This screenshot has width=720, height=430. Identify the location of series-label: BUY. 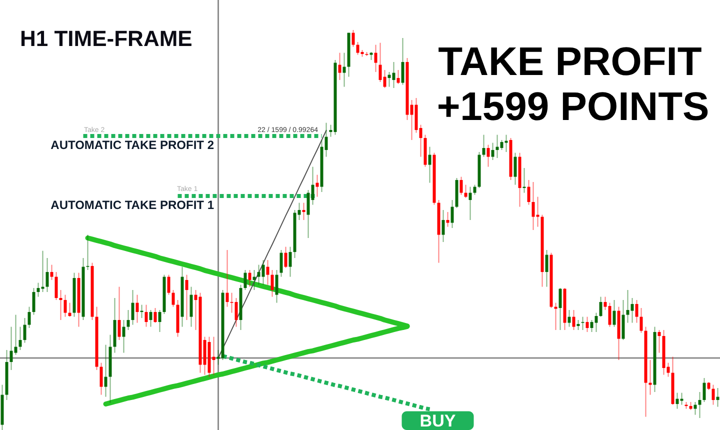
(438, 421).